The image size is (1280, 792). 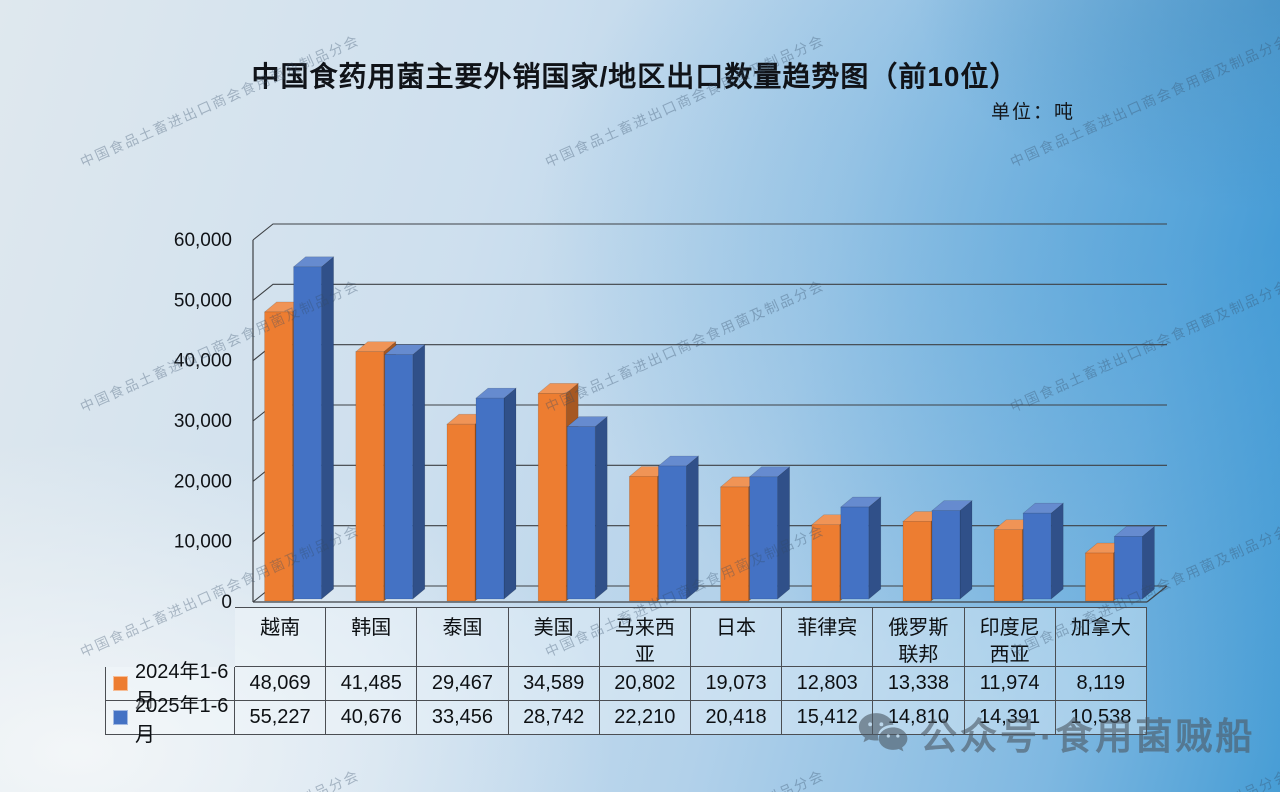 I want to click on y-axis-tick-label: 40,000, so click(x=203, y=361).